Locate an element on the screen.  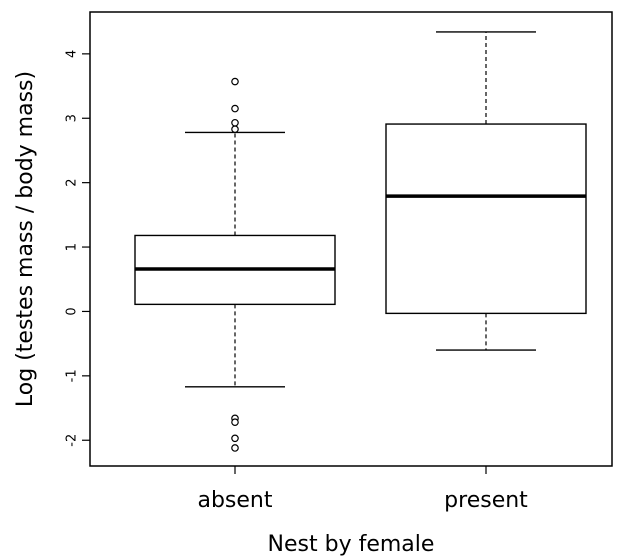
y-tick-label-6: 4 is located at coordinates (72, 54).